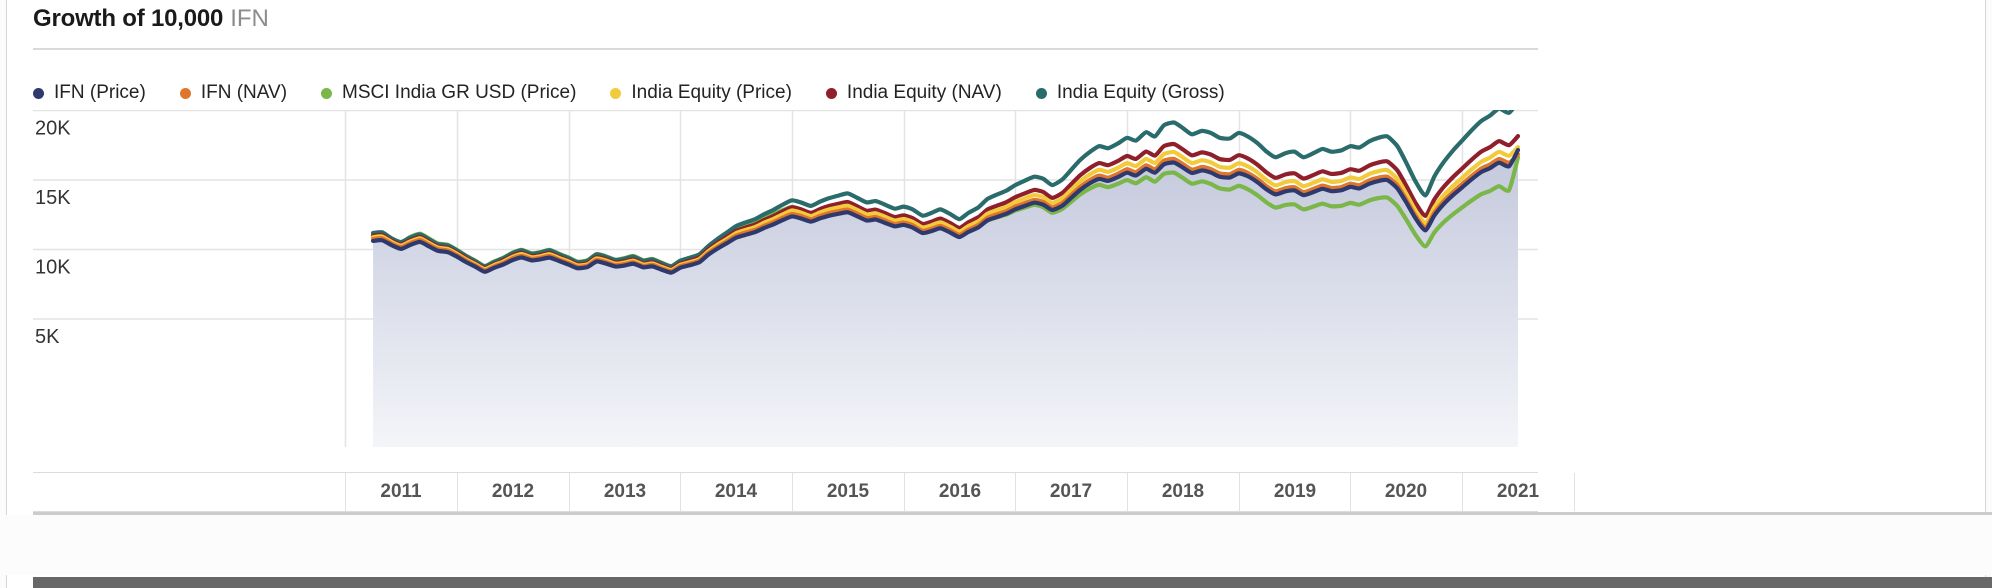 Image resolution: width=1992 pixels, height=588 pixels. Describe the element at coordinates (53, 268) in the screenshot. I see `y-axis-tick-label: 10K` at that location.